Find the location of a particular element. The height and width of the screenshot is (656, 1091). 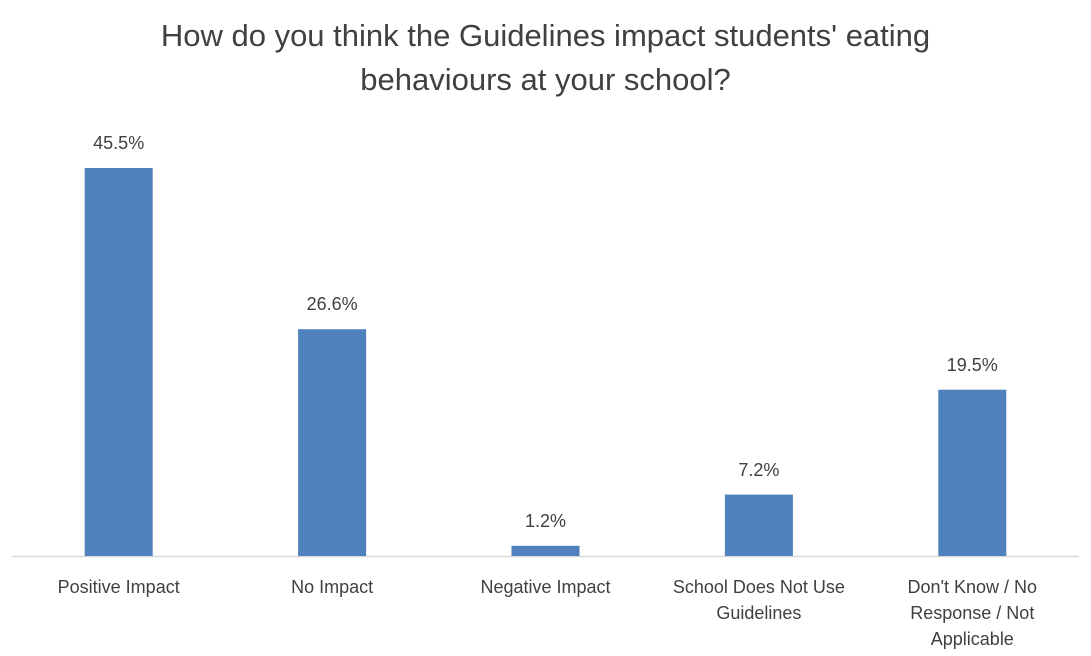

category-label-3: School Does Not Use Guidelines is located at coordinates (759, 600).